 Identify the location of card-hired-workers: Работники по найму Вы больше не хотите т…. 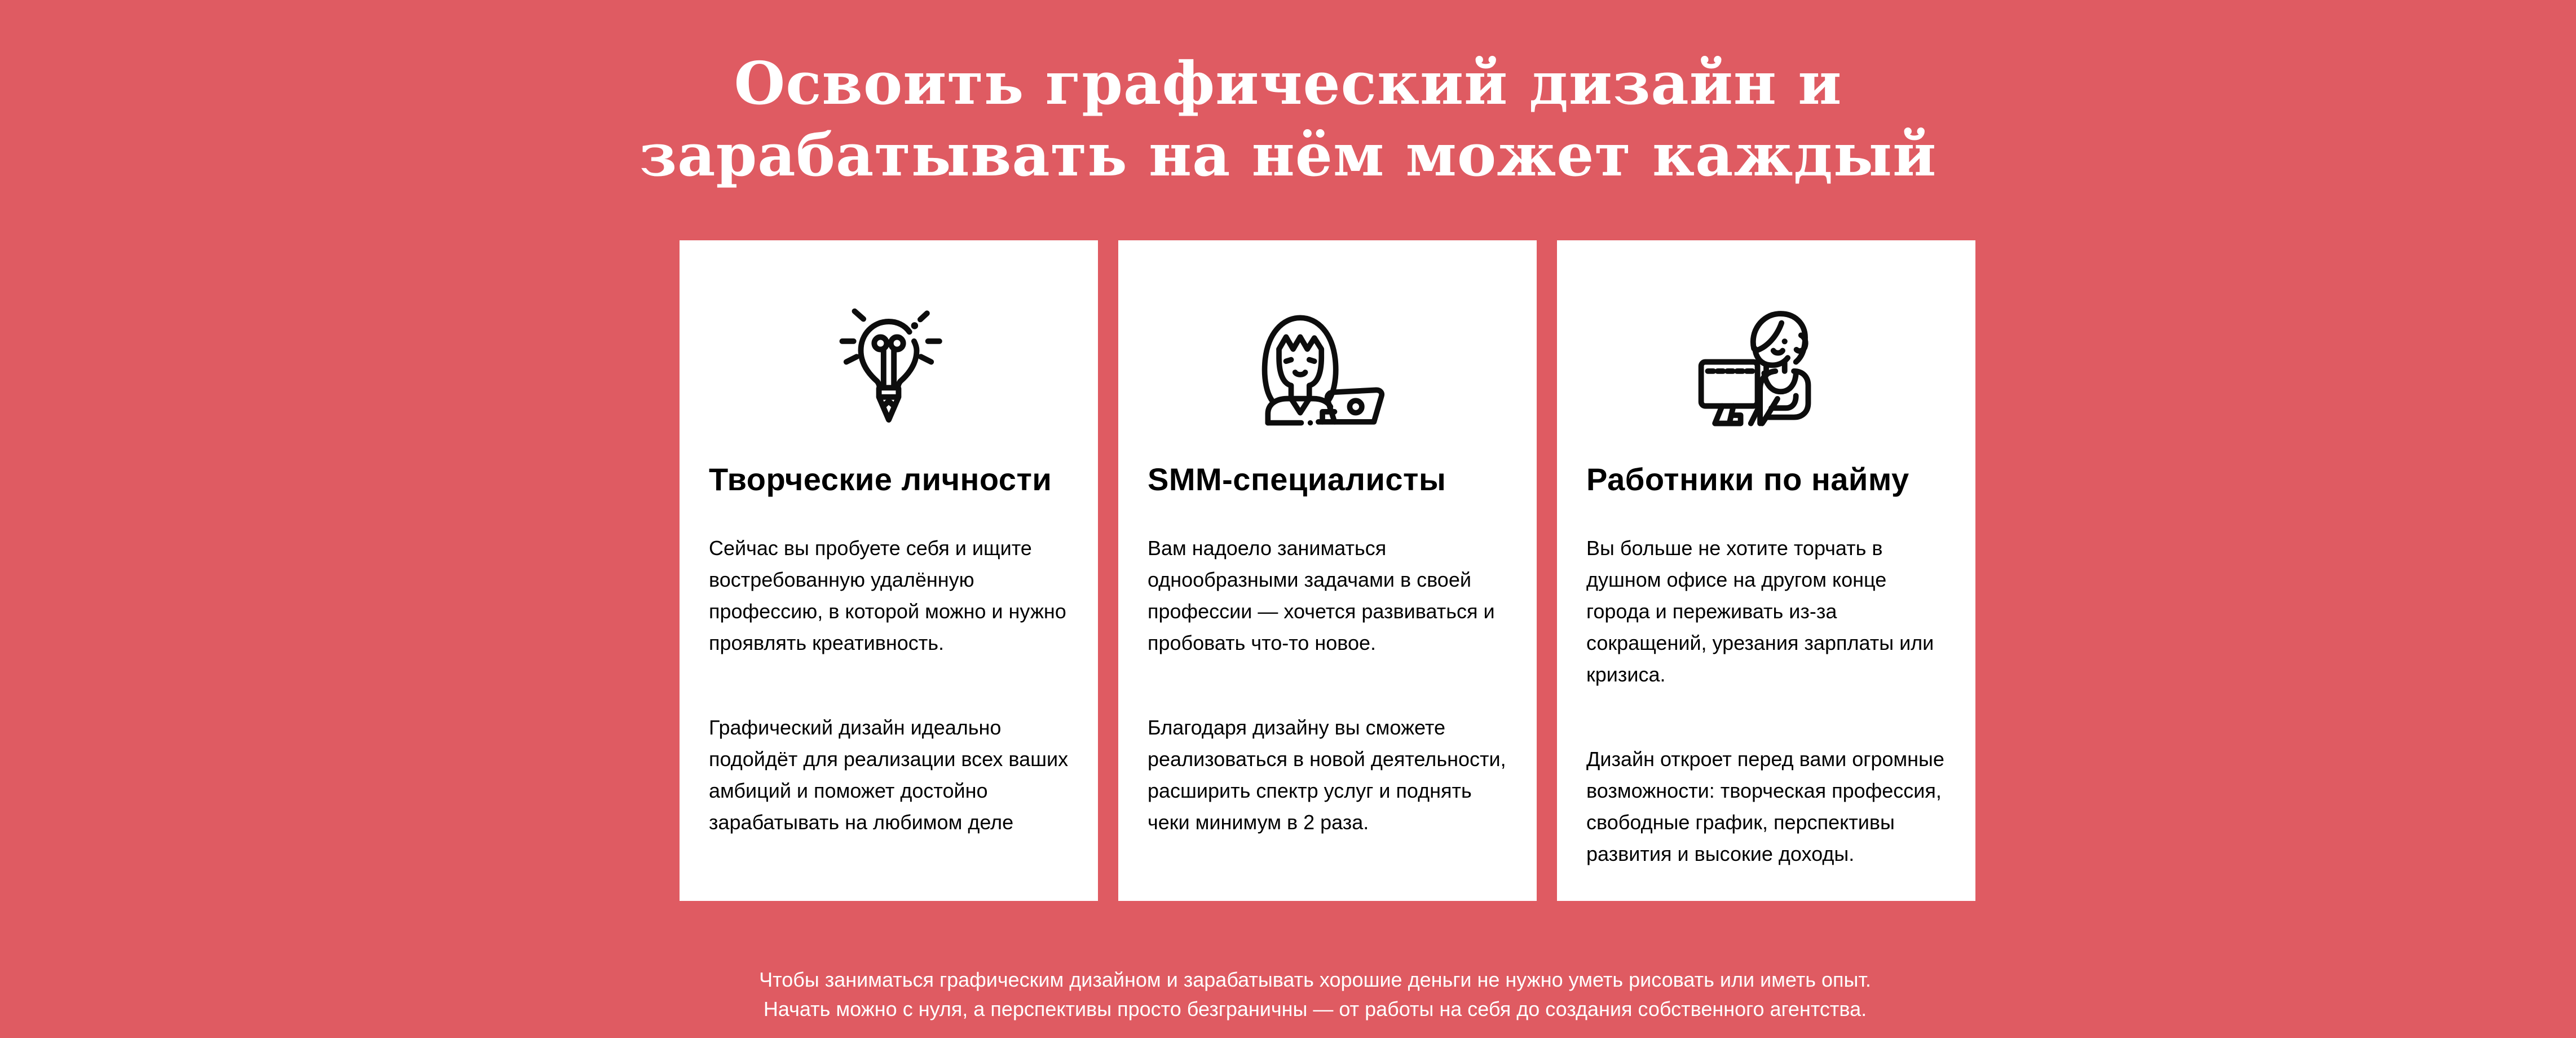
(1766, 570).